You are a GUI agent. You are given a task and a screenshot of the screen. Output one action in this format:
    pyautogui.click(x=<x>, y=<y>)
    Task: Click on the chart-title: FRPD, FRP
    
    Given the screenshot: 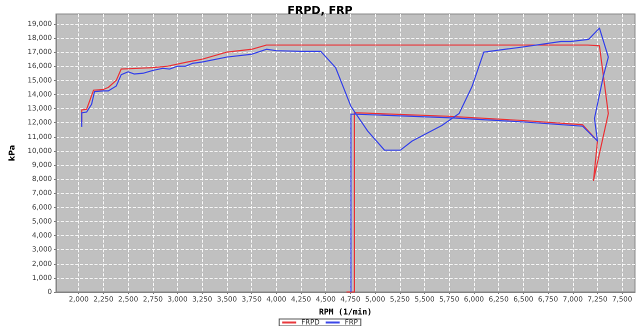 What is the action you would take?
    pyautogui.click(x=320, y=10)
    